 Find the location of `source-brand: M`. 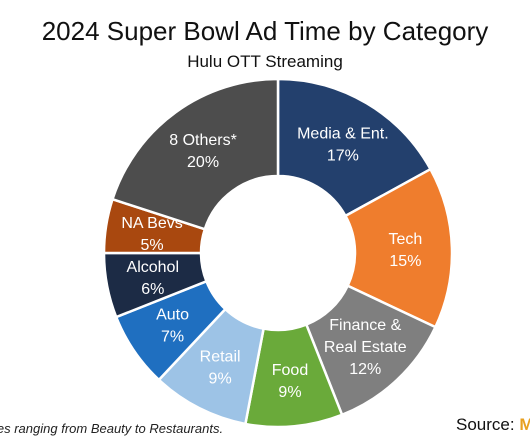

source-brand: M is located at coordinates (524, 424).